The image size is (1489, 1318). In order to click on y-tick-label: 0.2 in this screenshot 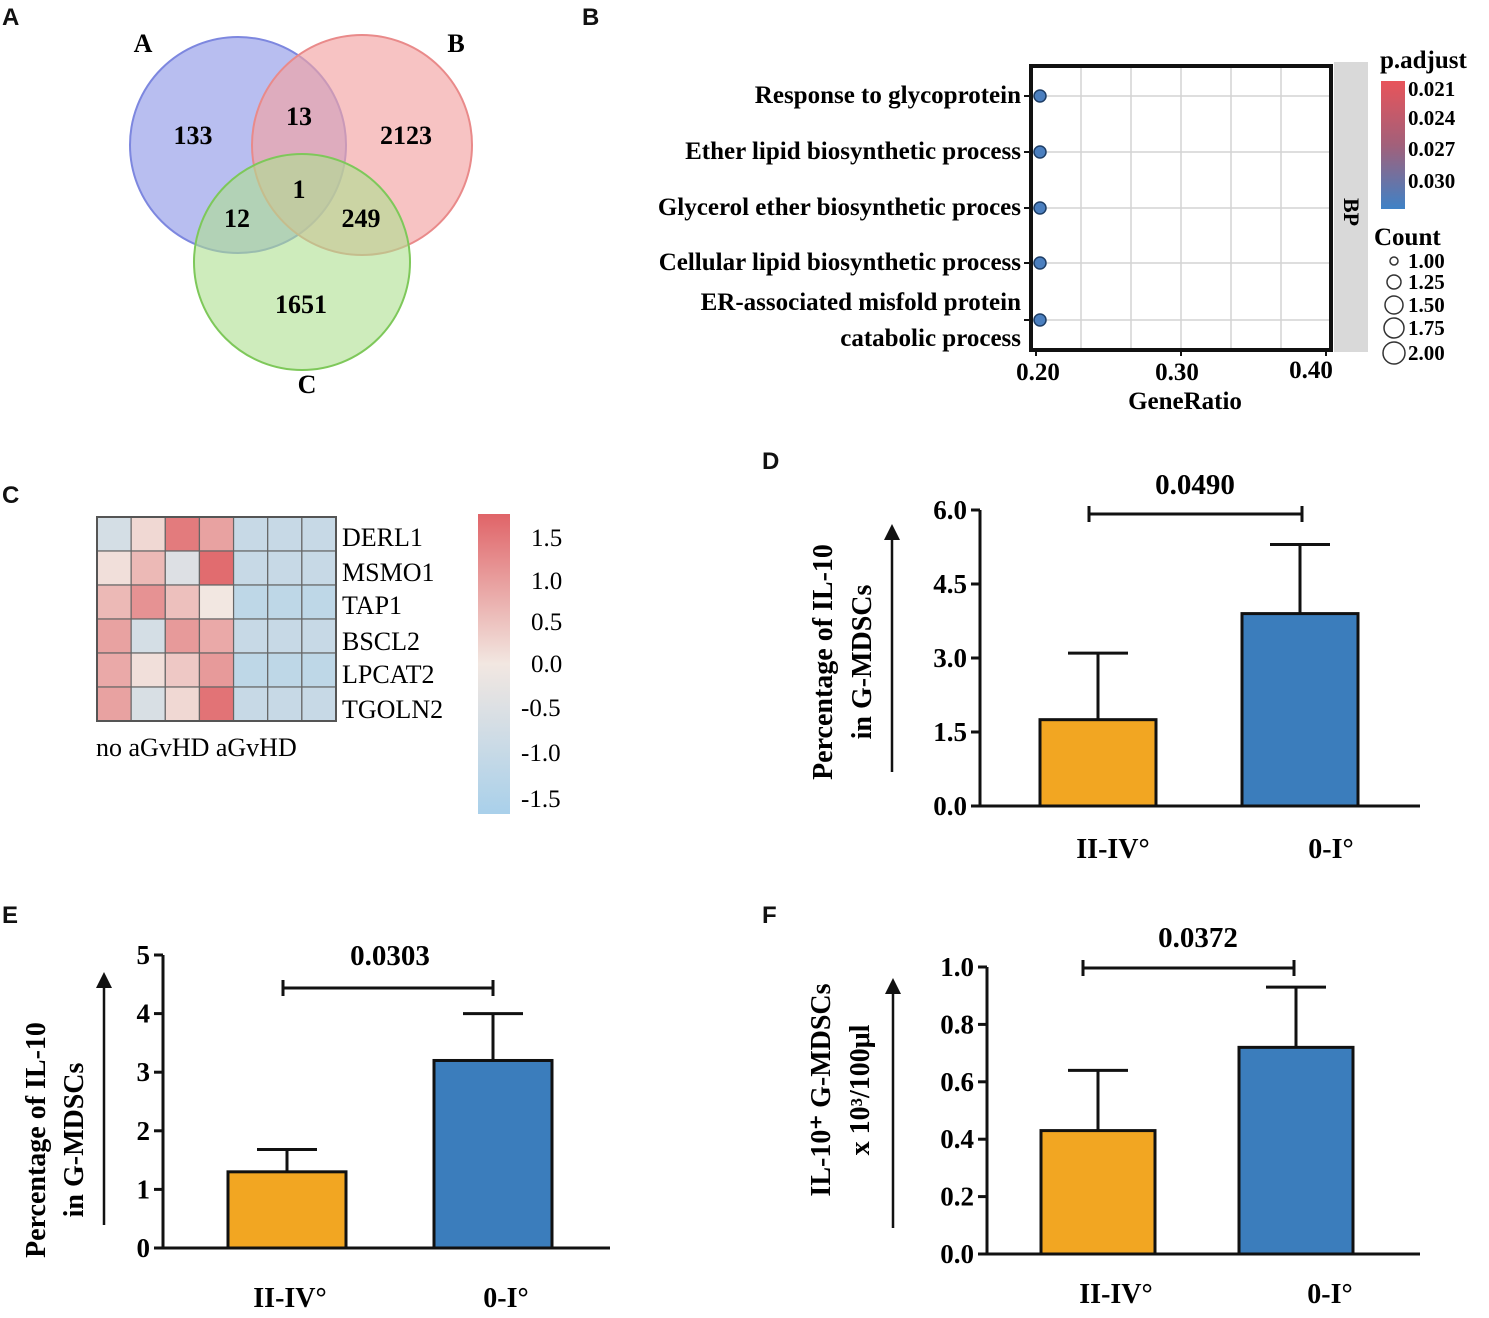, I will do `click(957, 1197)`.